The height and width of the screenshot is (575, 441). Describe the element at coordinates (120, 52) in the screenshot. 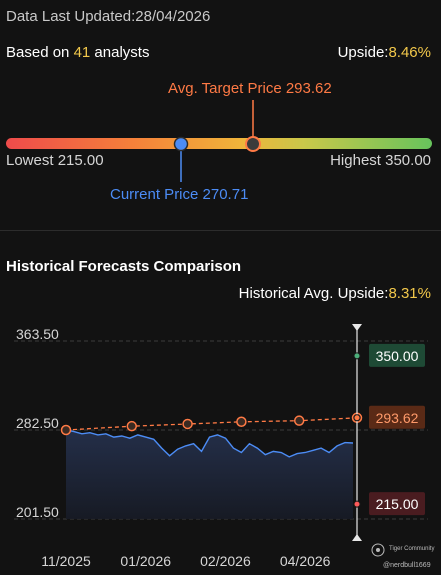

I see `based-suffix: analysts` at that location.